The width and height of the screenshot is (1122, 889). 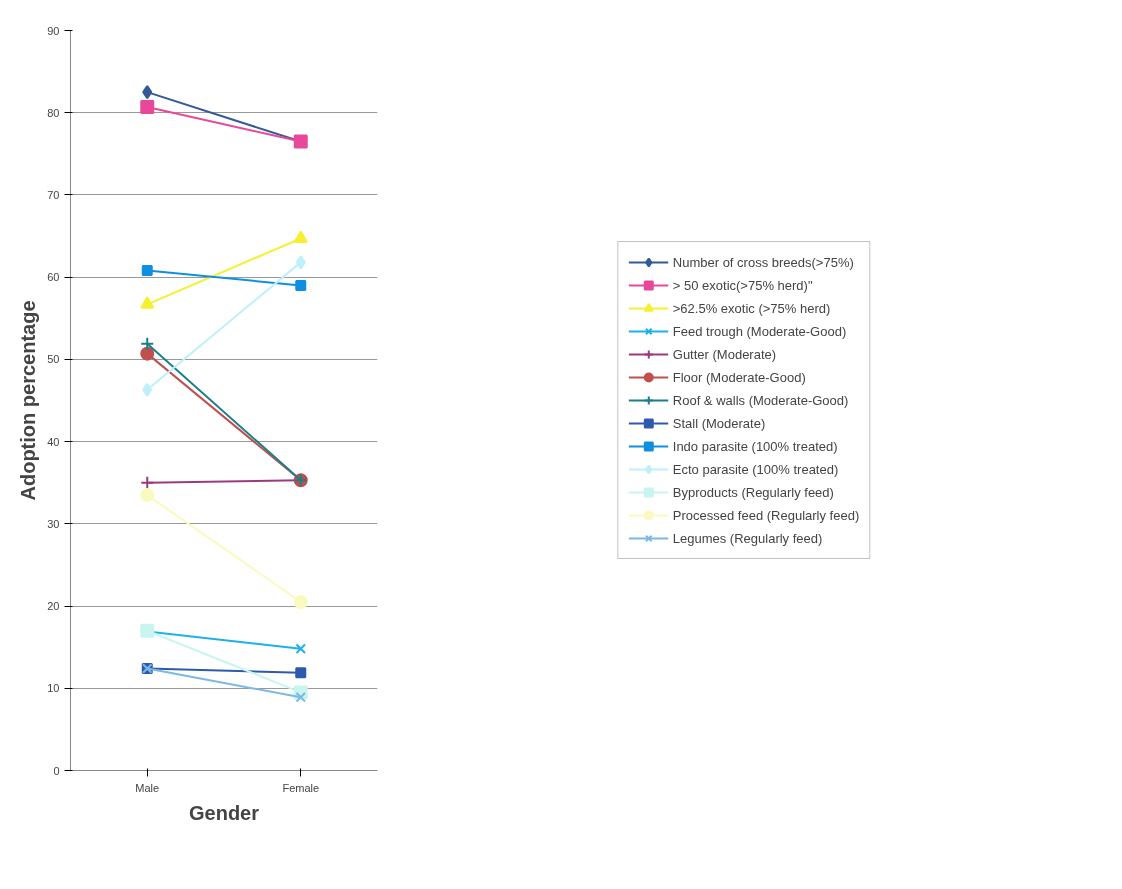 What do you see at coordinates (56, 770) in the screenshot?
I see `y-tick-label: 0` at bounding box center [56, 770].